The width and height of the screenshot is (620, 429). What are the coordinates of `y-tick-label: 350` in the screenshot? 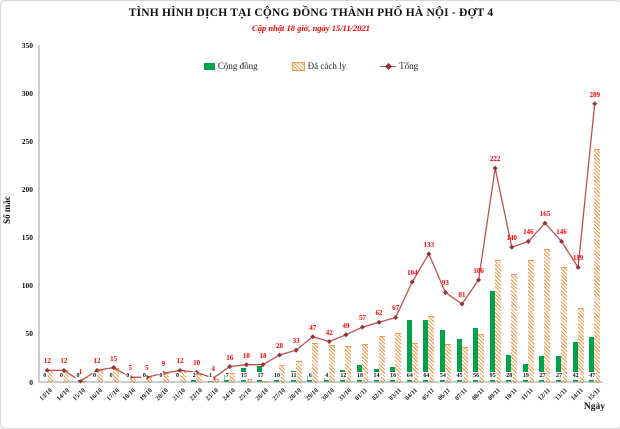 It's located at (27, 45).